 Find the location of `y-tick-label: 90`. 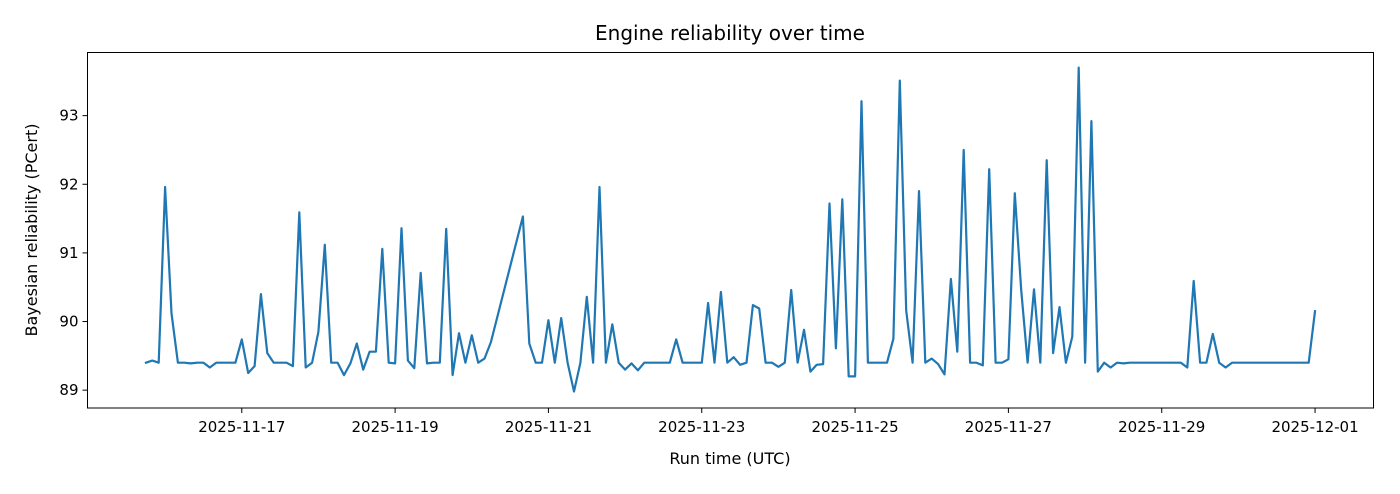

y-tick-label: 90 is located at coordinates (68, 322).